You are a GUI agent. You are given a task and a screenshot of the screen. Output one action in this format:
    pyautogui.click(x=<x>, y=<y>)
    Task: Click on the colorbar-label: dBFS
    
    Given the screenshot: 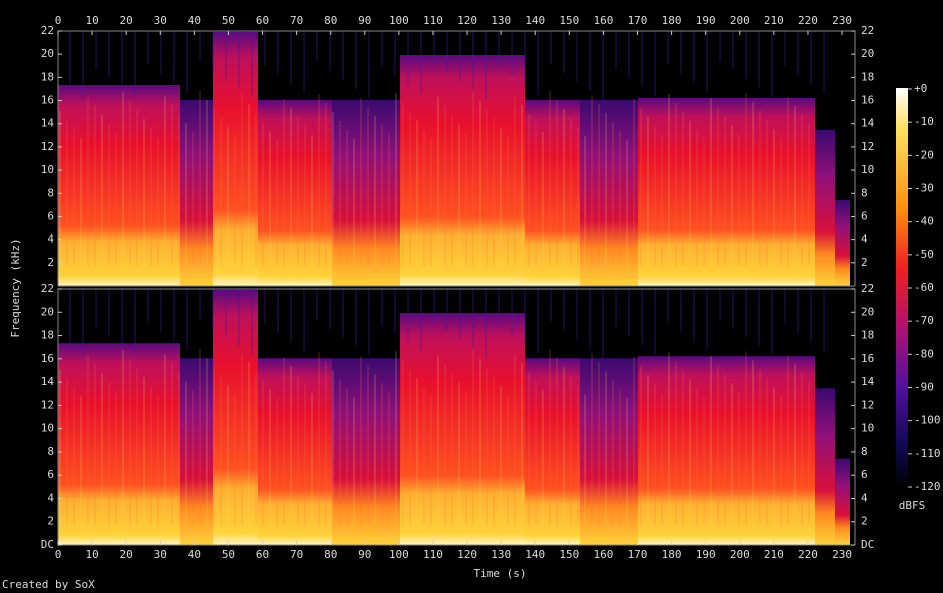 What is the action you would take?
    pyautogui.click(x=912, y=505)
    